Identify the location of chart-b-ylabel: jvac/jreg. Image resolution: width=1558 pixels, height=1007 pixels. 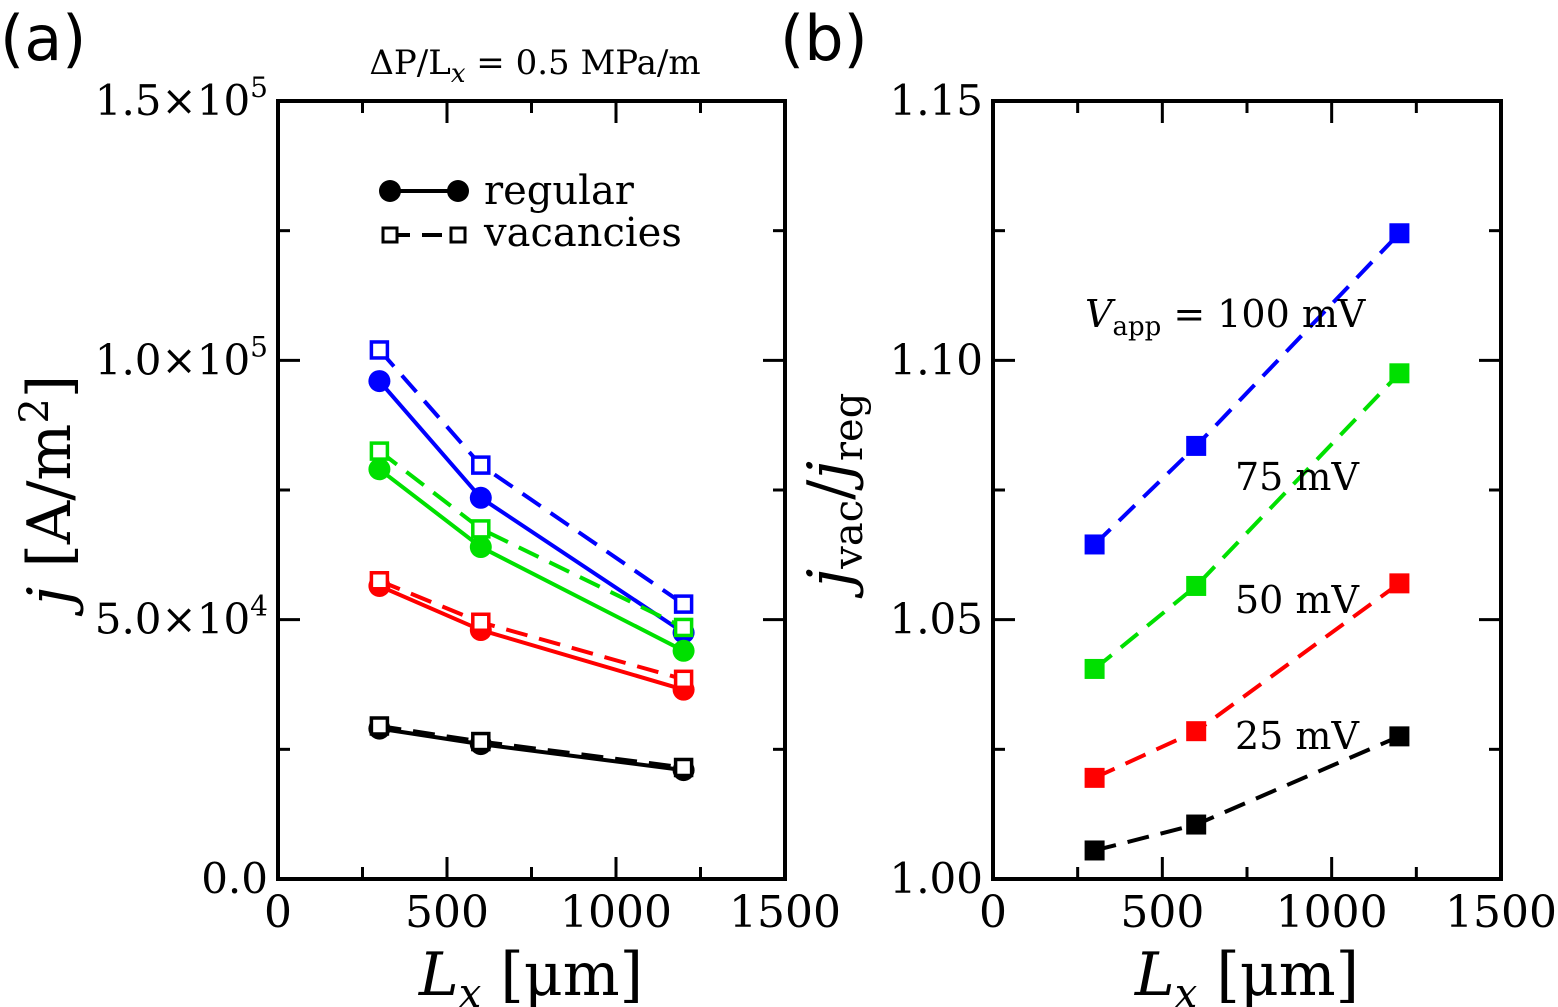
(833, 496).